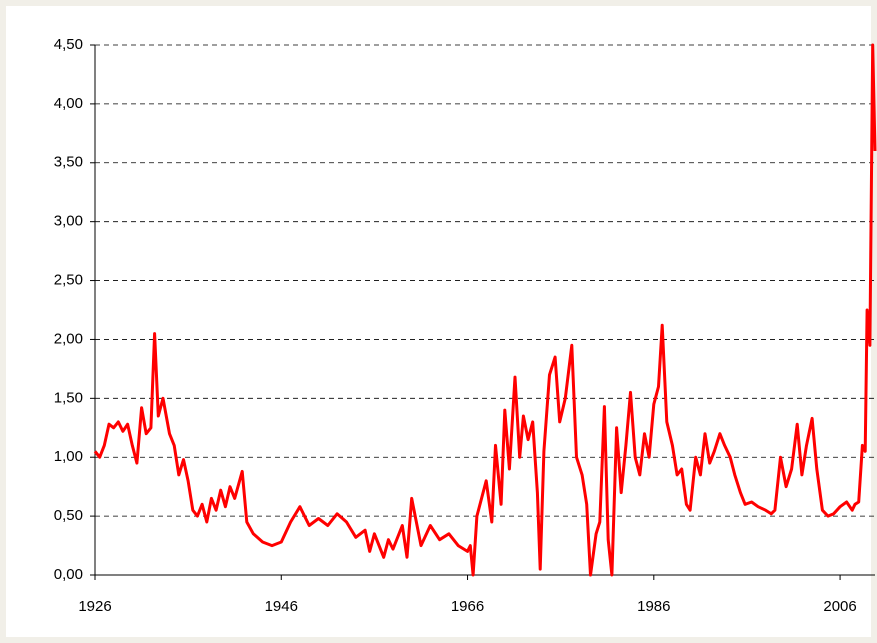 The height and width of the screenshot is (643, 877). I want to click on y-tick-label: 3,50, so click(68, 162).